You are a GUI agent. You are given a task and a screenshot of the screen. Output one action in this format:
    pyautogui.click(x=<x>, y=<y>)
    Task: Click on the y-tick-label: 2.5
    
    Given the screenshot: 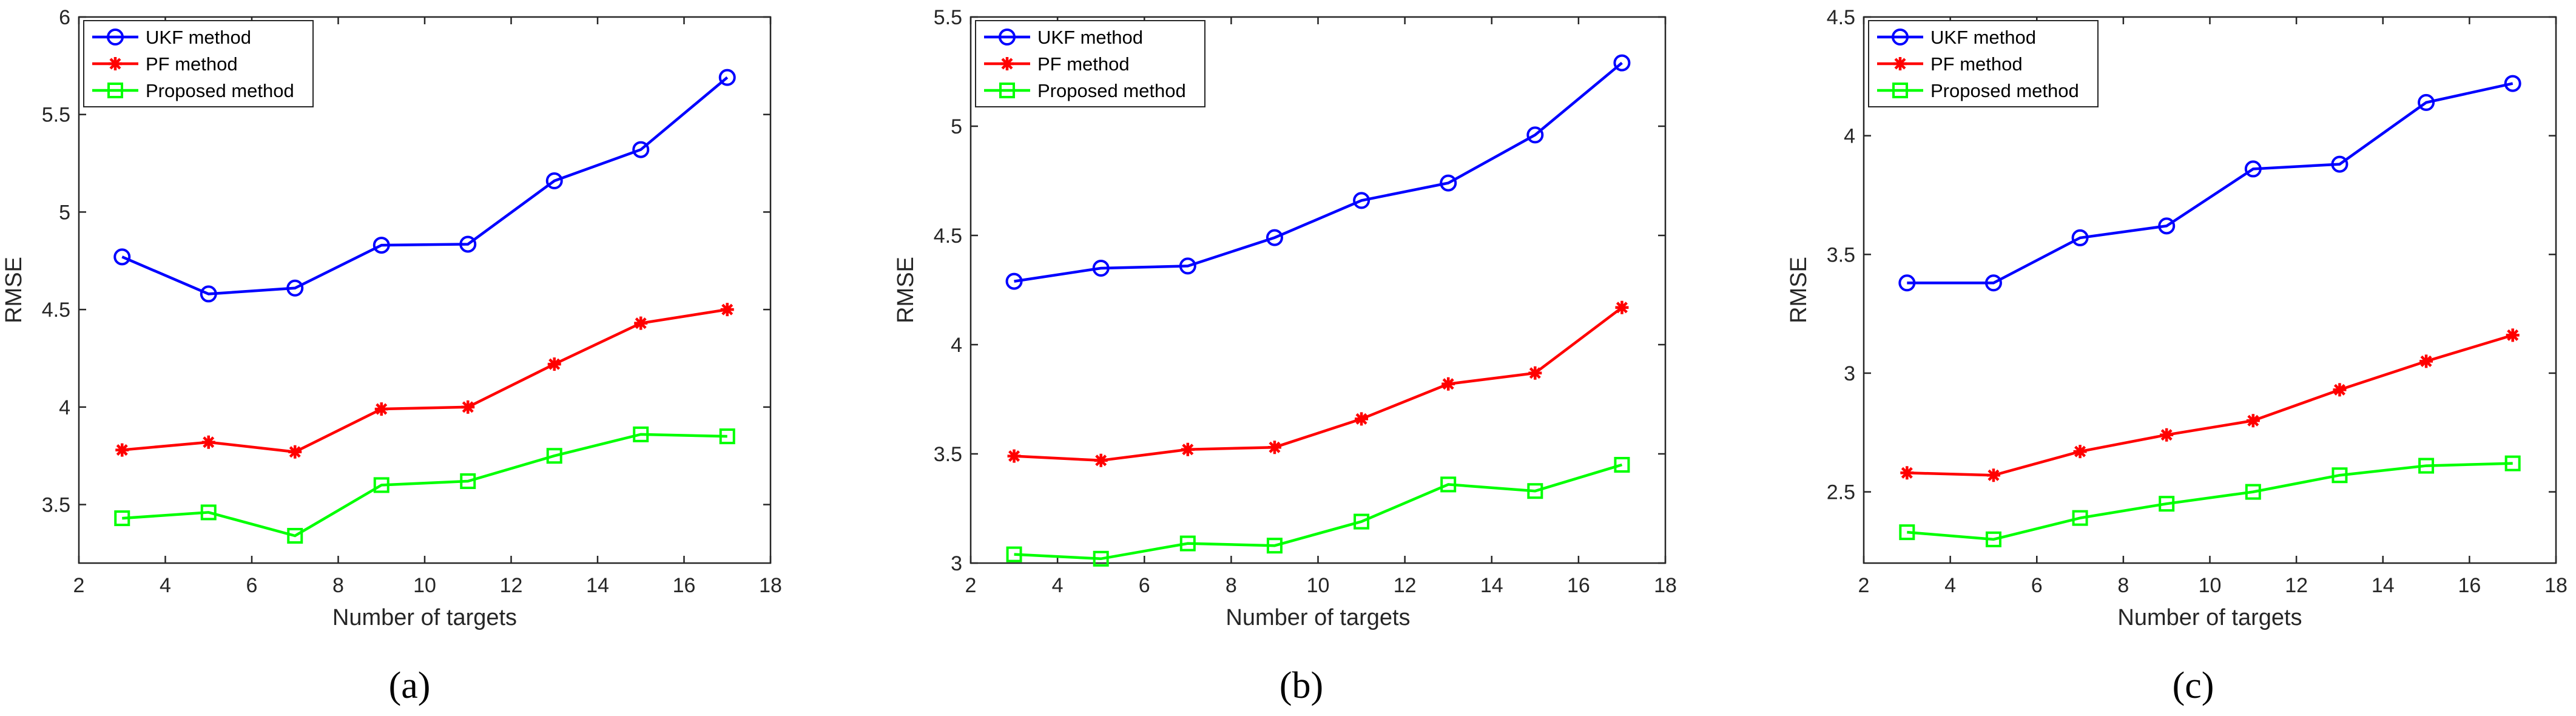 What is the action you would take?
    pyautogui.click(x=1841, y=492)
    